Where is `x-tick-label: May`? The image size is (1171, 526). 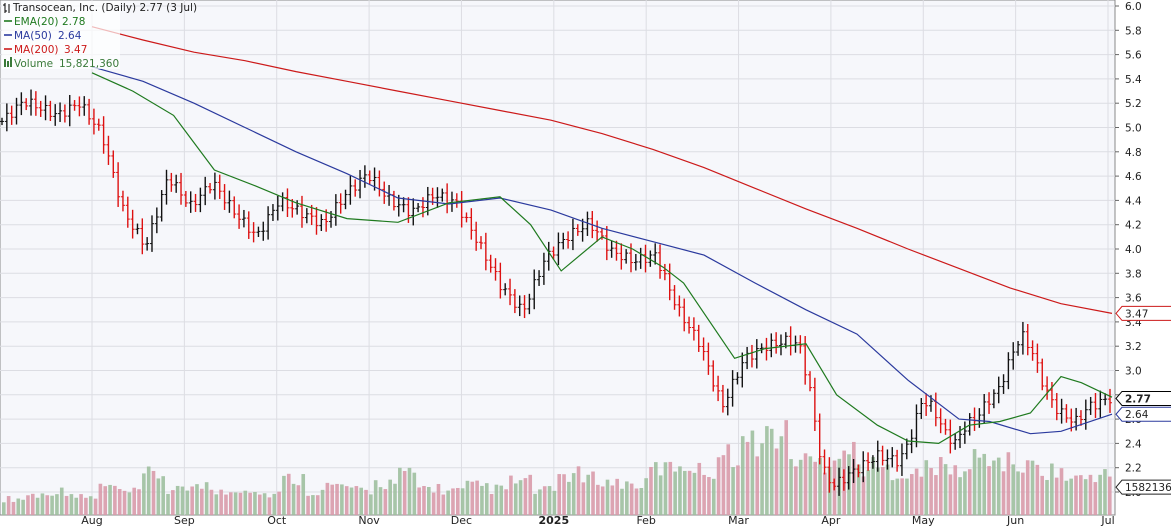
x-tick-label: May is located at coordinates (923, 520).